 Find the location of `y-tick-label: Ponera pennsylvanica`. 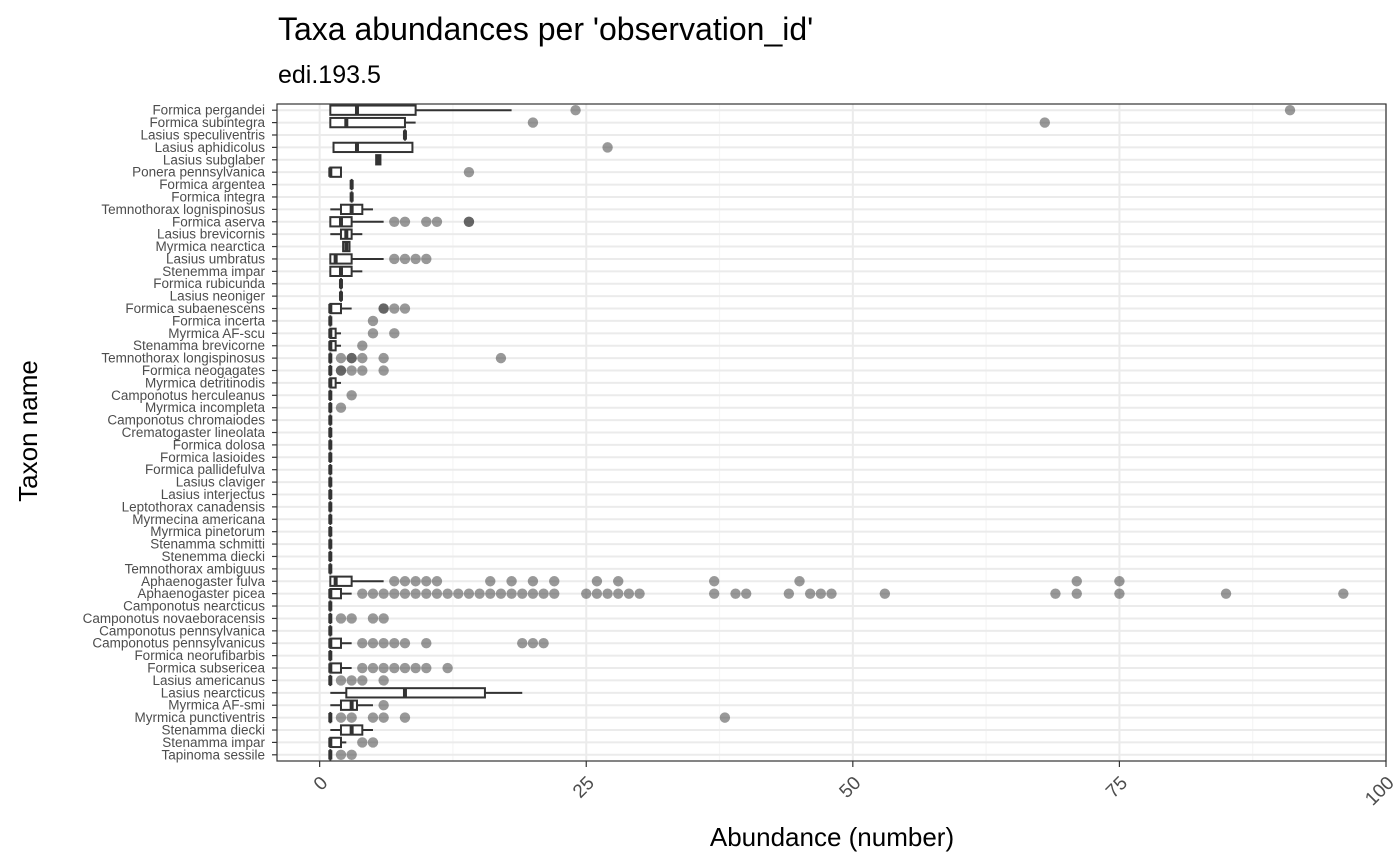

y-tick-label: Ponera pennsylvanica is located at coordinates (198, 172).